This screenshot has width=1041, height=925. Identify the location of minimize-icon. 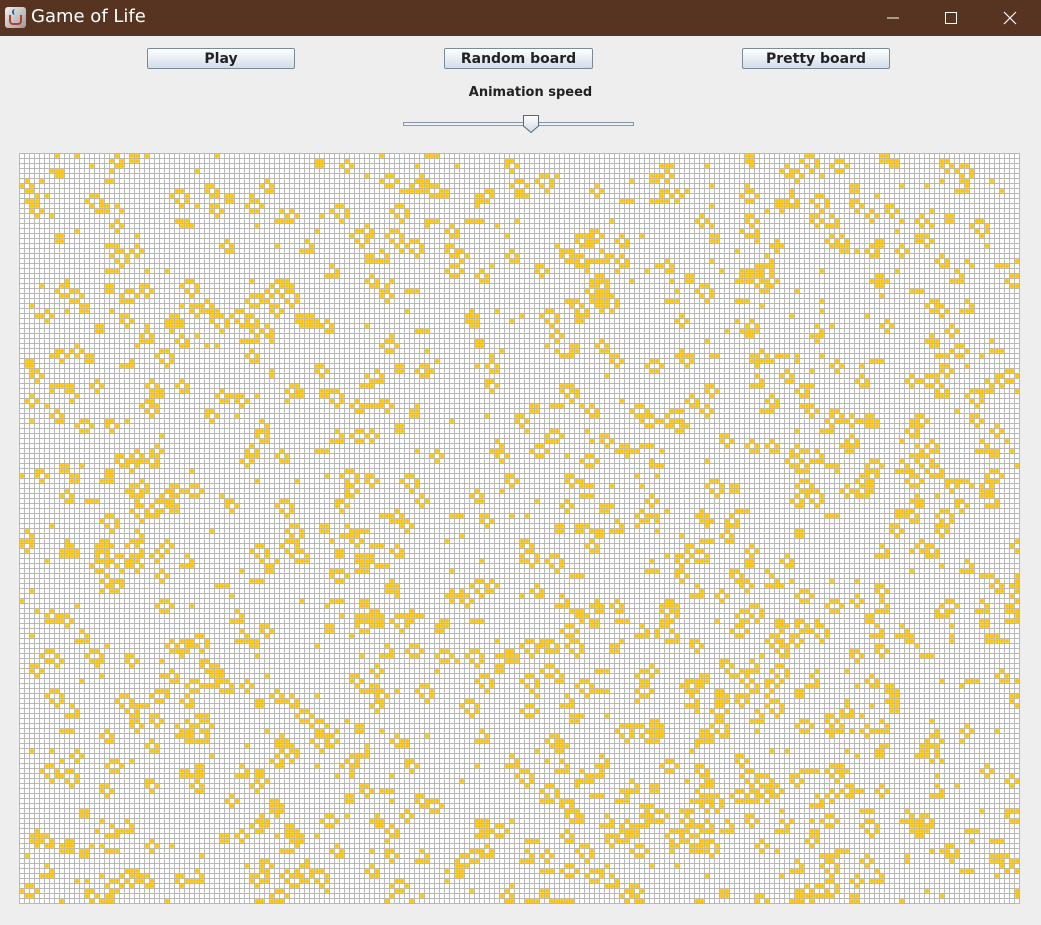
(893, 18).